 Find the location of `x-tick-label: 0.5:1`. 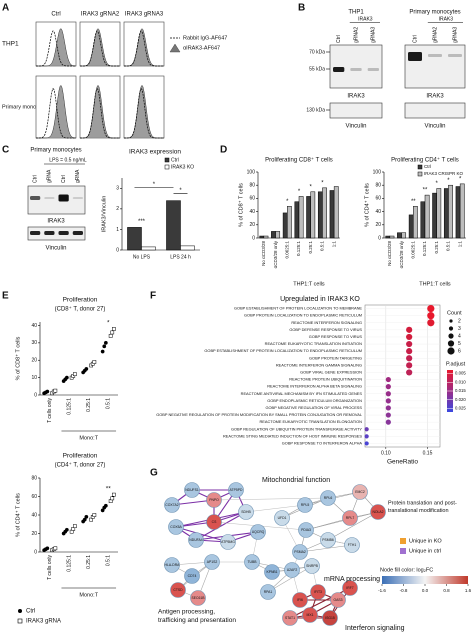

x-tick-label: 0.5:1 is located at coordinates (322, 246).